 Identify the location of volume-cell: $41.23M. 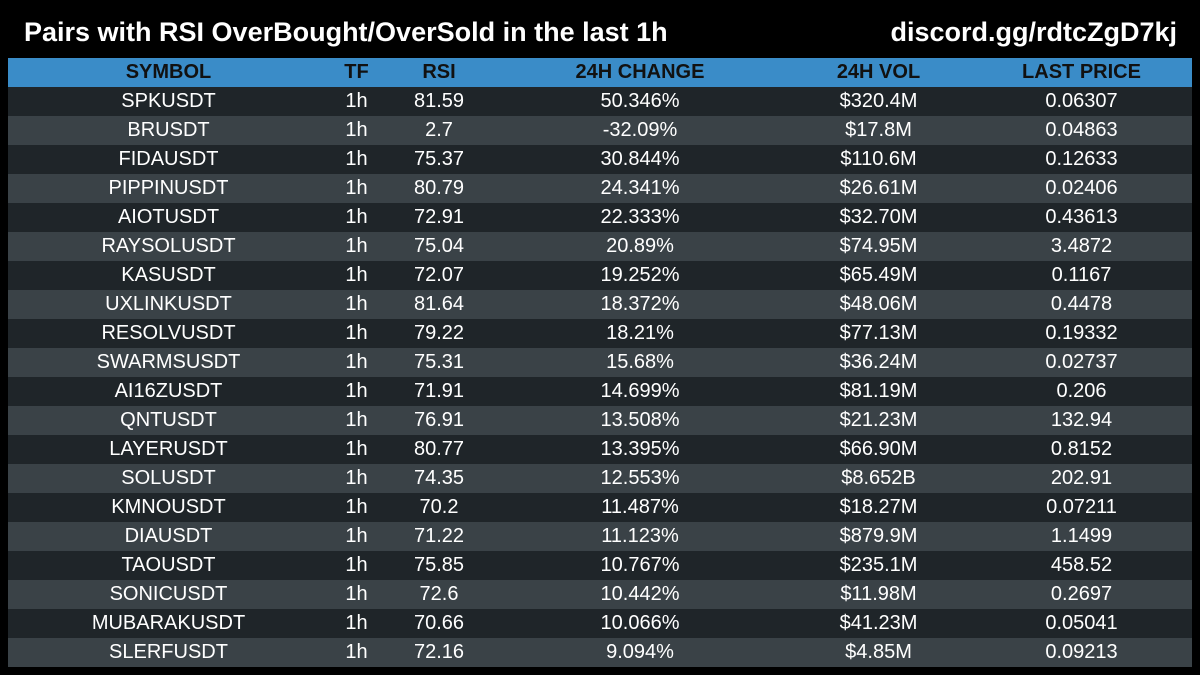
(878, 623).